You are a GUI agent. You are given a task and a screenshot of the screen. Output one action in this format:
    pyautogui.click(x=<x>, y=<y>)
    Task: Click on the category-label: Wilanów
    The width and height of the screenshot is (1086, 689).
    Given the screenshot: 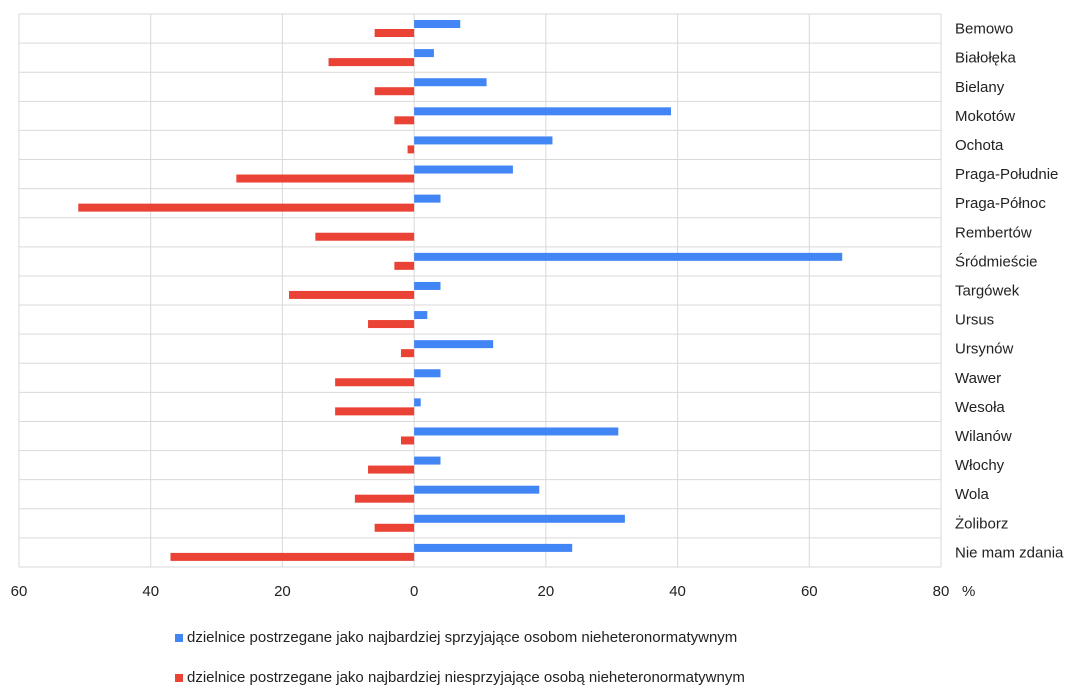 What is the action you would take?
    pyautogui.click(x=983, y=436)
    